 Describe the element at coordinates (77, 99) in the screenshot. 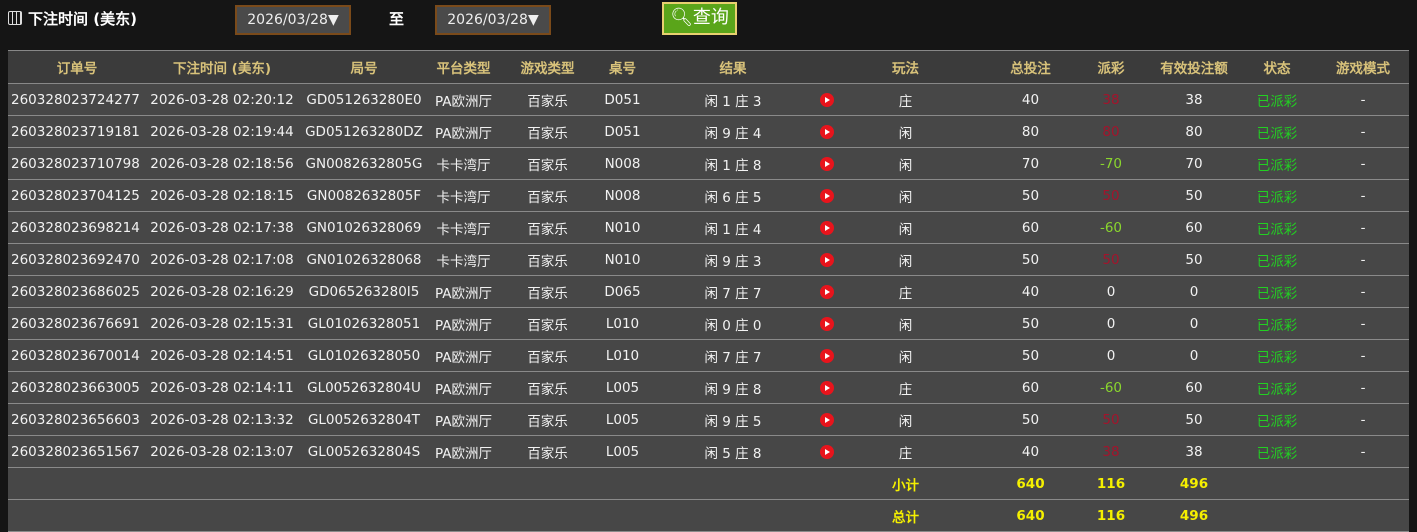

I see `order-id: 260328023724277` at that location.